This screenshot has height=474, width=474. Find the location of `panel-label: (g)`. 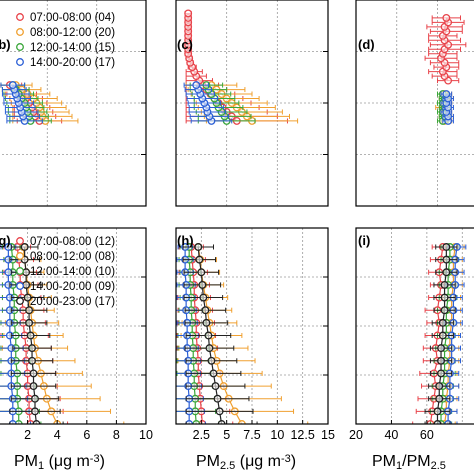

panel-label: (g) is located at coordinates (5, 240).